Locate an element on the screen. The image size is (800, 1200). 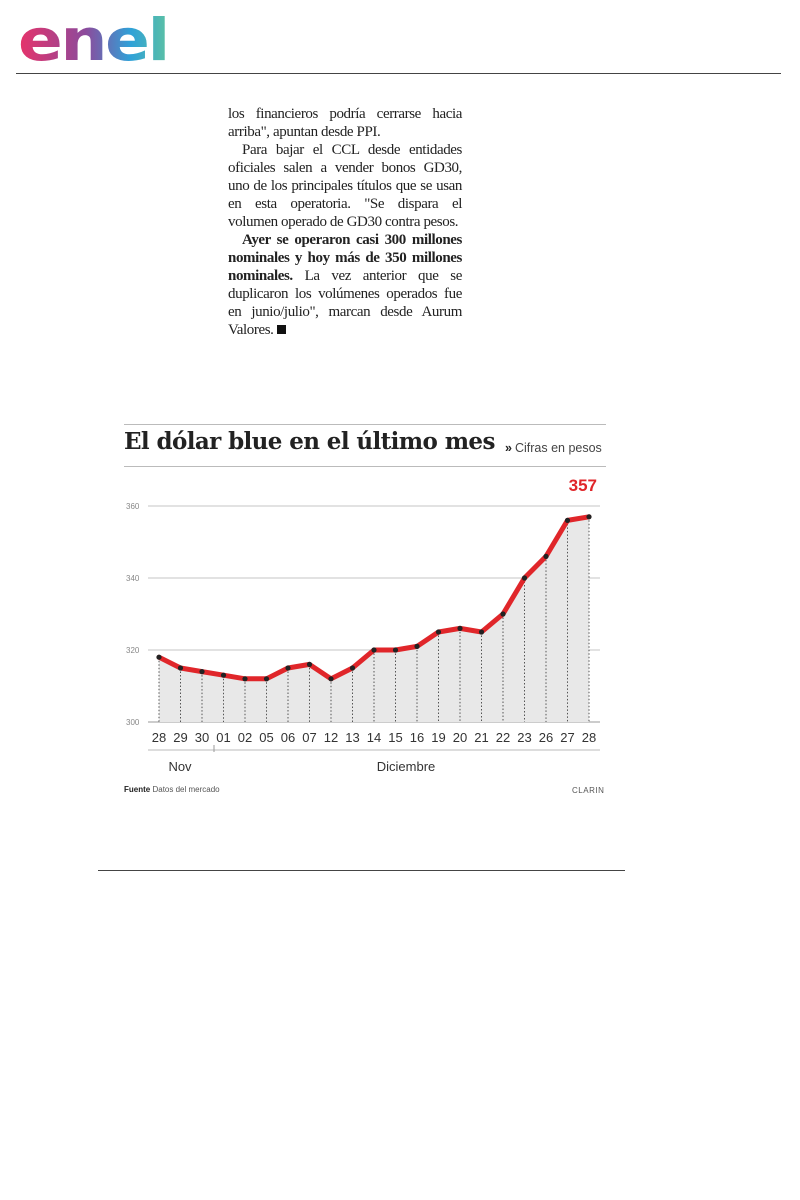
chart-source: Fuente Datos del mercado is located at coordinates (172, 789).